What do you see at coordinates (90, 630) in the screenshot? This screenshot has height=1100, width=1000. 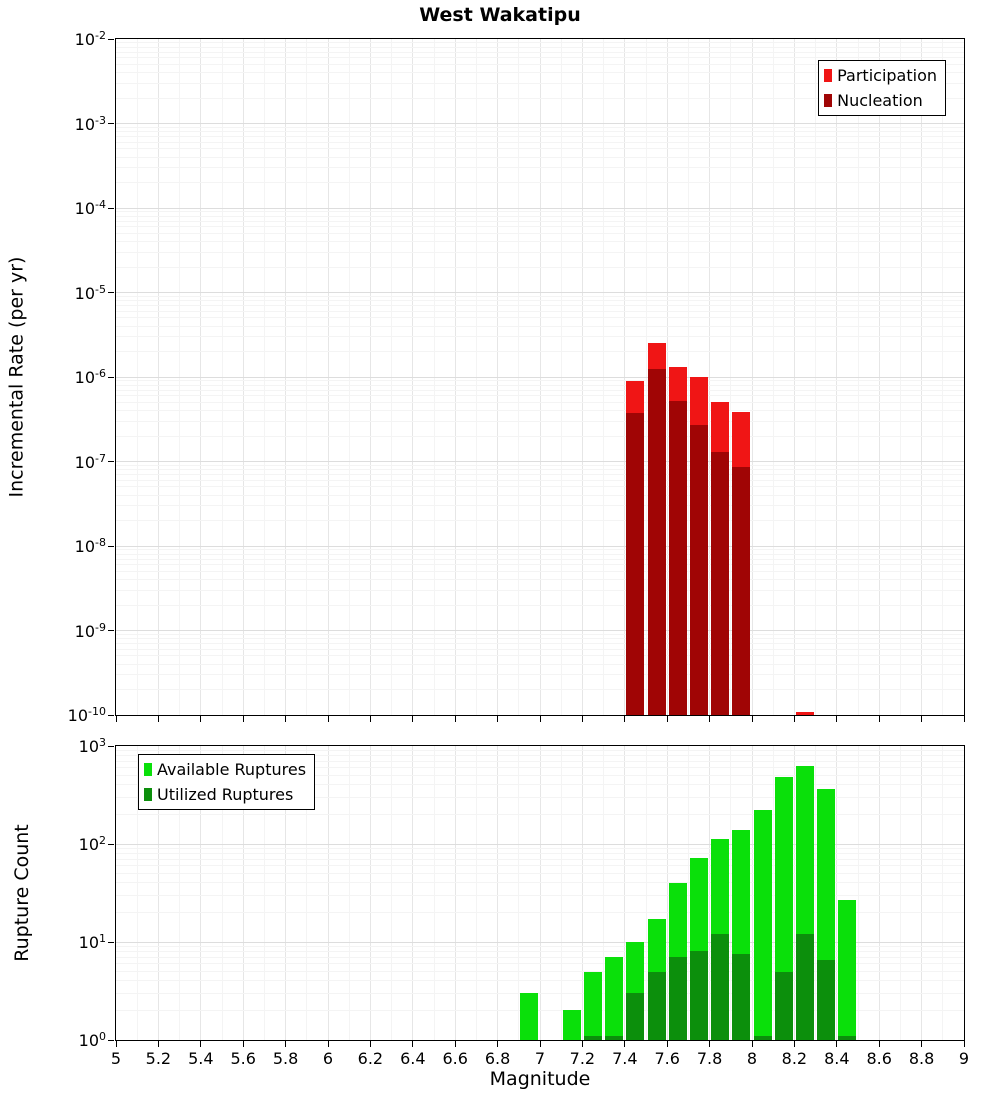 I see `y-tick-label: 10⁻⁹` at bounding box center [90, 630].